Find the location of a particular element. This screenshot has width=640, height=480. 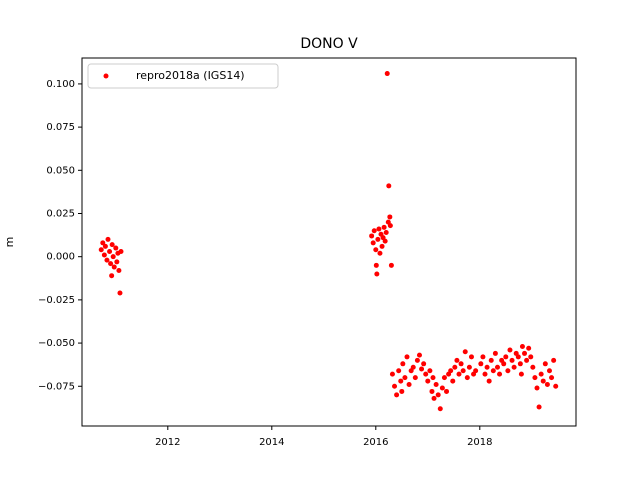

x-tick-label: 2018 is located at coordinates (479, 442).